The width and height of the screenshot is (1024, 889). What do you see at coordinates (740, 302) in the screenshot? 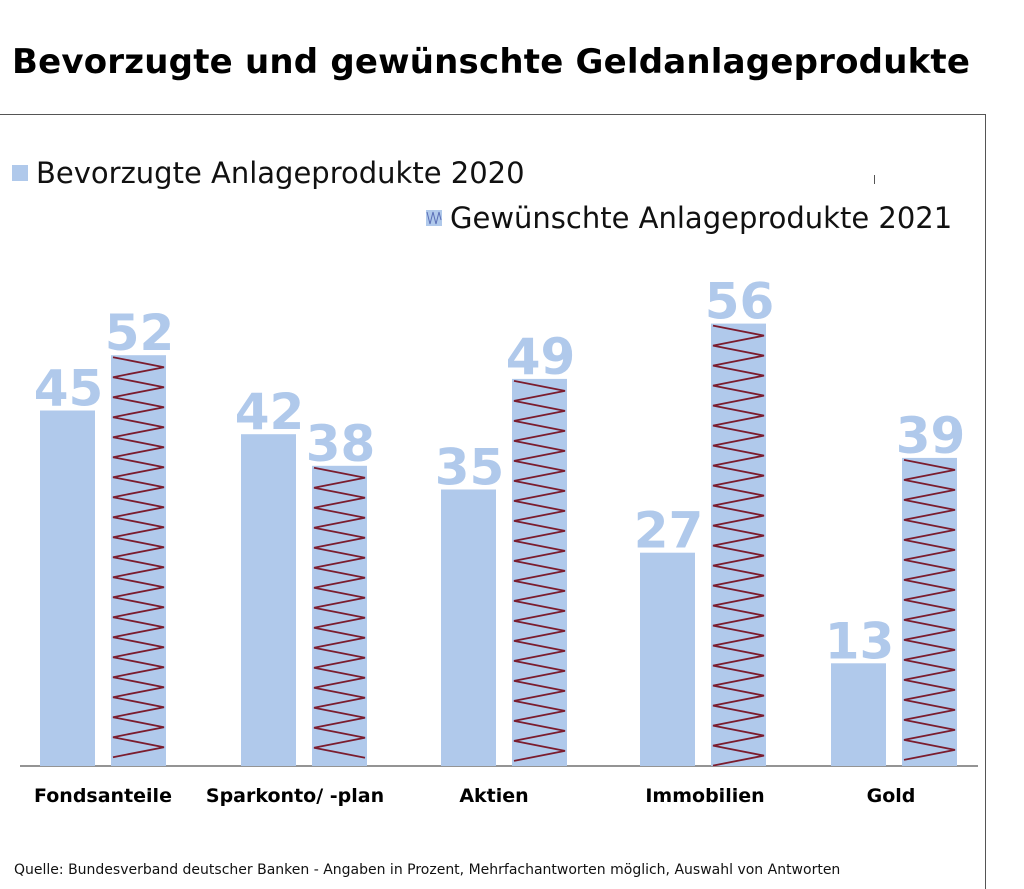
I see `value-label-2021-3: 56` at bounding box center [740, 302].